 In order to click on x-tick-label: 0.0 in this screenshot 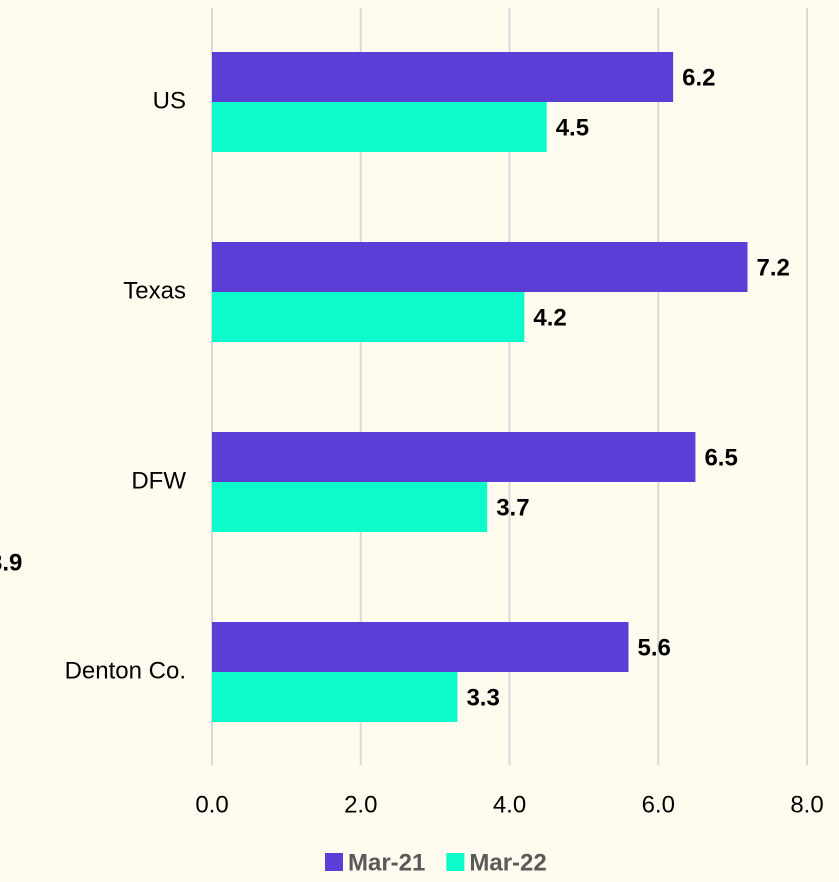, I will do `click(211, 804)`.